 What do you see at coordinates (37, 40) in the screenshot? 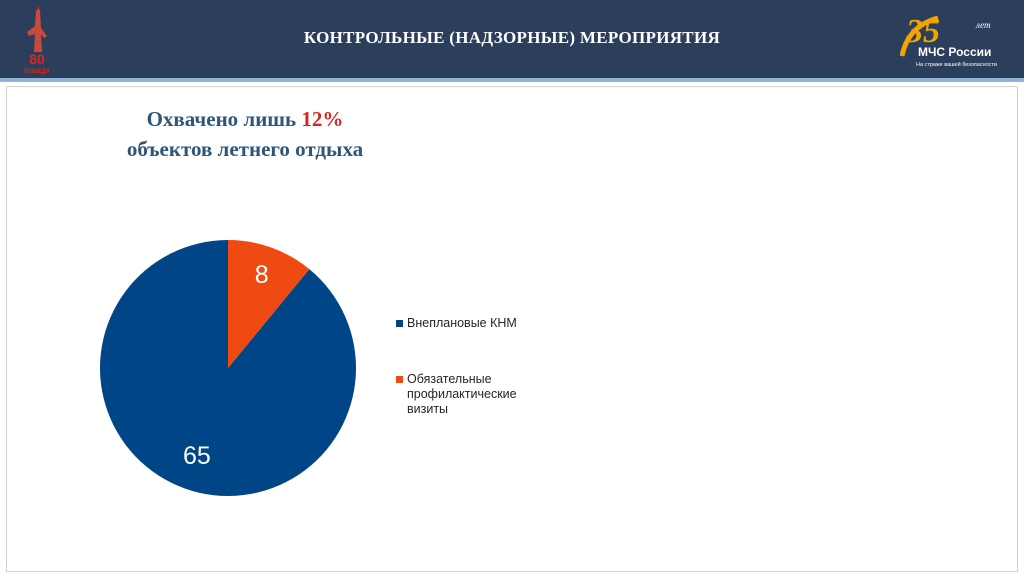
I see `victory-80-logo-icon: 80 ПОБЕДА` at bounding box center [37, 40].